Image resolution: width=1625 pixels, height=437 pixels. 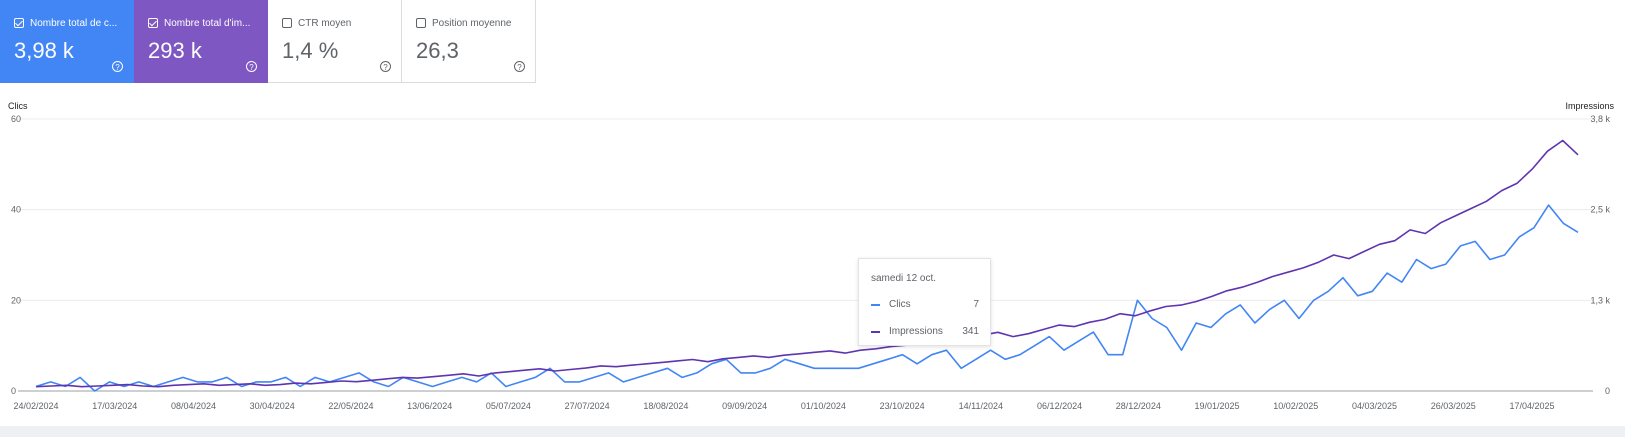 What do you see at coordinates (904, 278) in the screenshot?
I see `tooltip-date: samedi 12 oct.` at bounding box center [904, 278].